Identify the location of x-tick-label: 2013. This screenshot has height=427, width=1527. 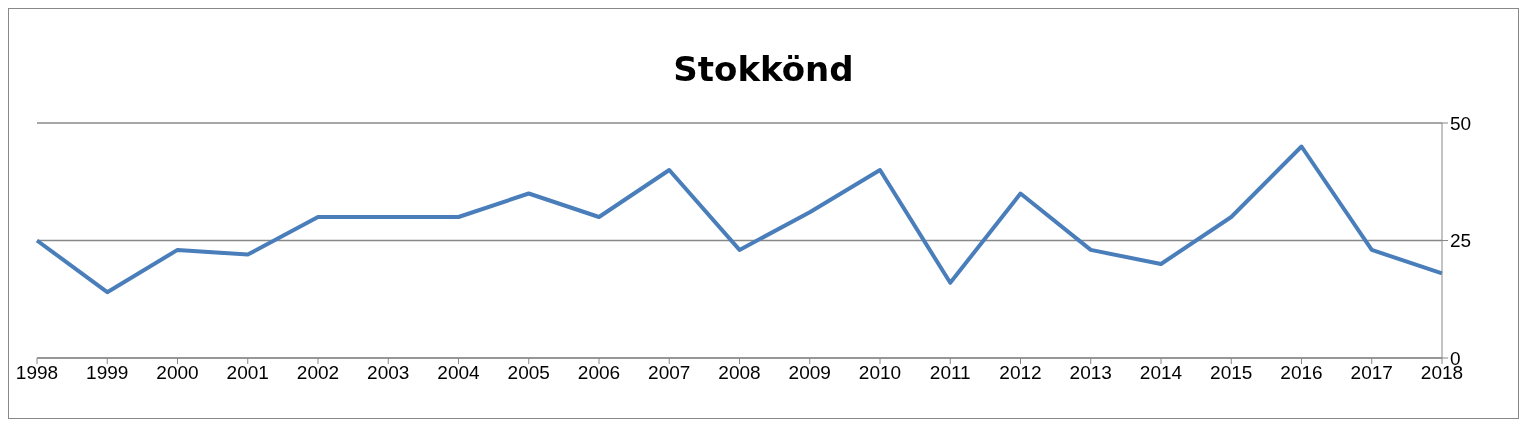
(1090, 373).